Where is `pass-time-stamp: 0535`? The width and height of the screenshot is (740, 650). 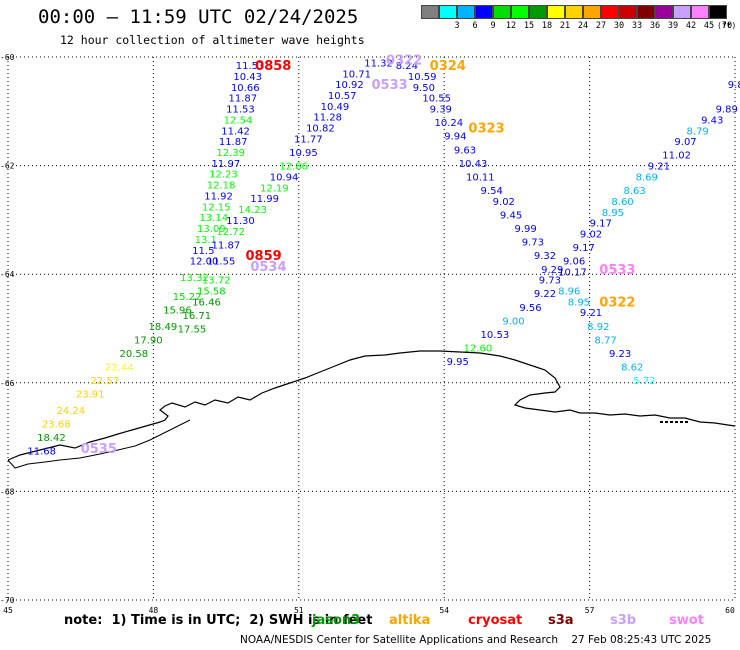
pass-time-stamp: 0535 is located at coordinates (99, 449).